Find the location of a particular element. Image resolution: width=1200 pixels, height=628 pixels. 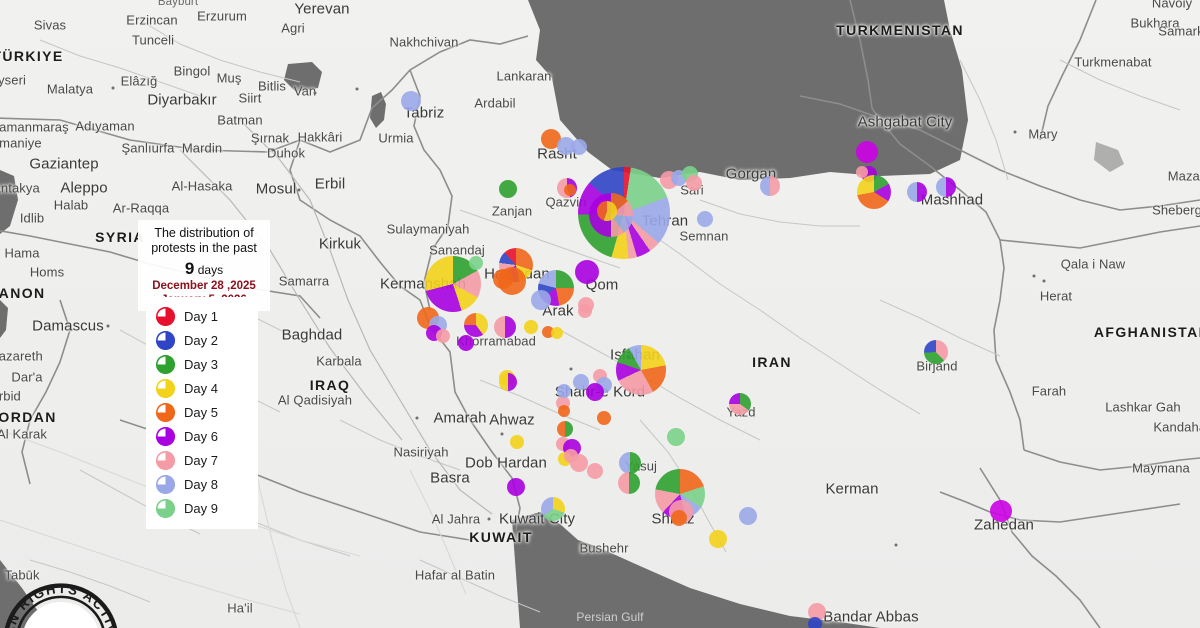

legend-item-label: Day 8 is located at coordinates (201, 484).